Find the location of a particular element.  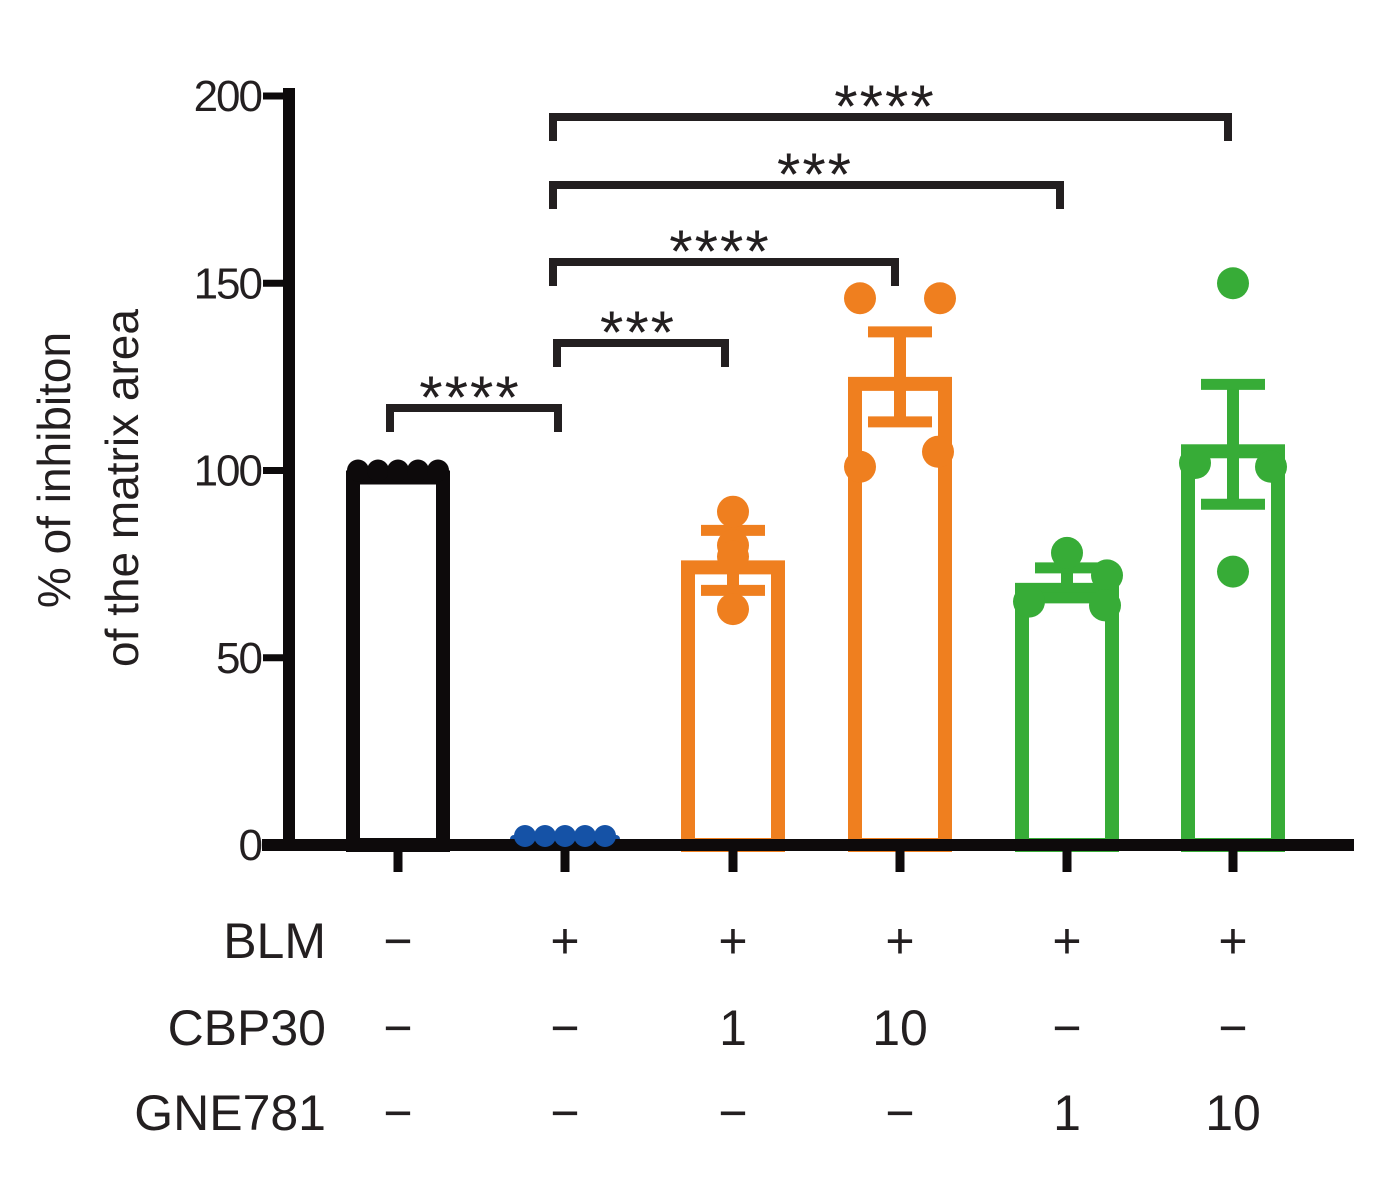

y-tick-label: 150 is located at coordinates (228, 283).